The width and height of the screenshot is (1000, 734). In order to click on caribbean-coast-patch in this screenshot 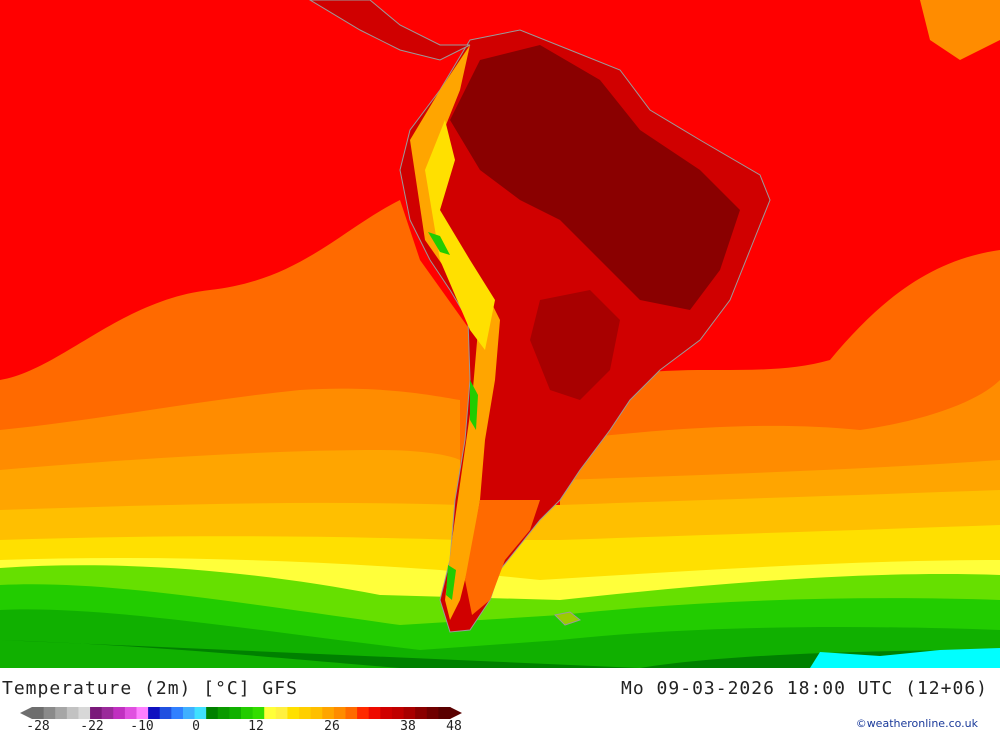, I will do `click(960, 30)`.